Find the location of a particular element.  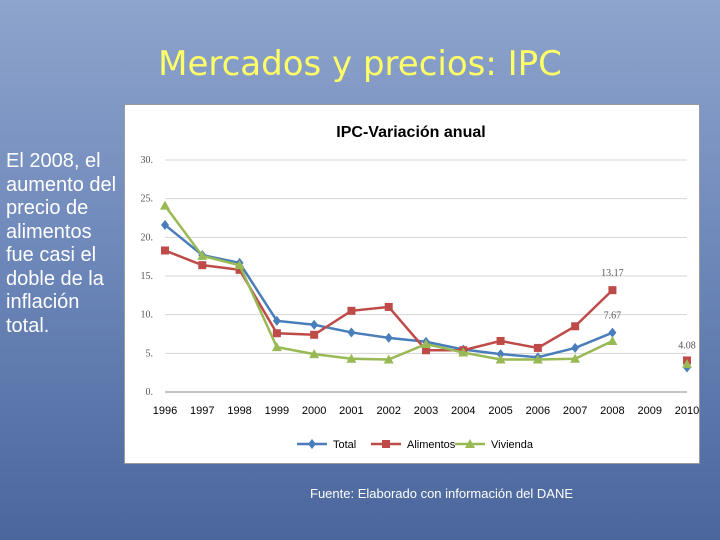

y-tick-label: 0. is located at coordinates (150, 392).